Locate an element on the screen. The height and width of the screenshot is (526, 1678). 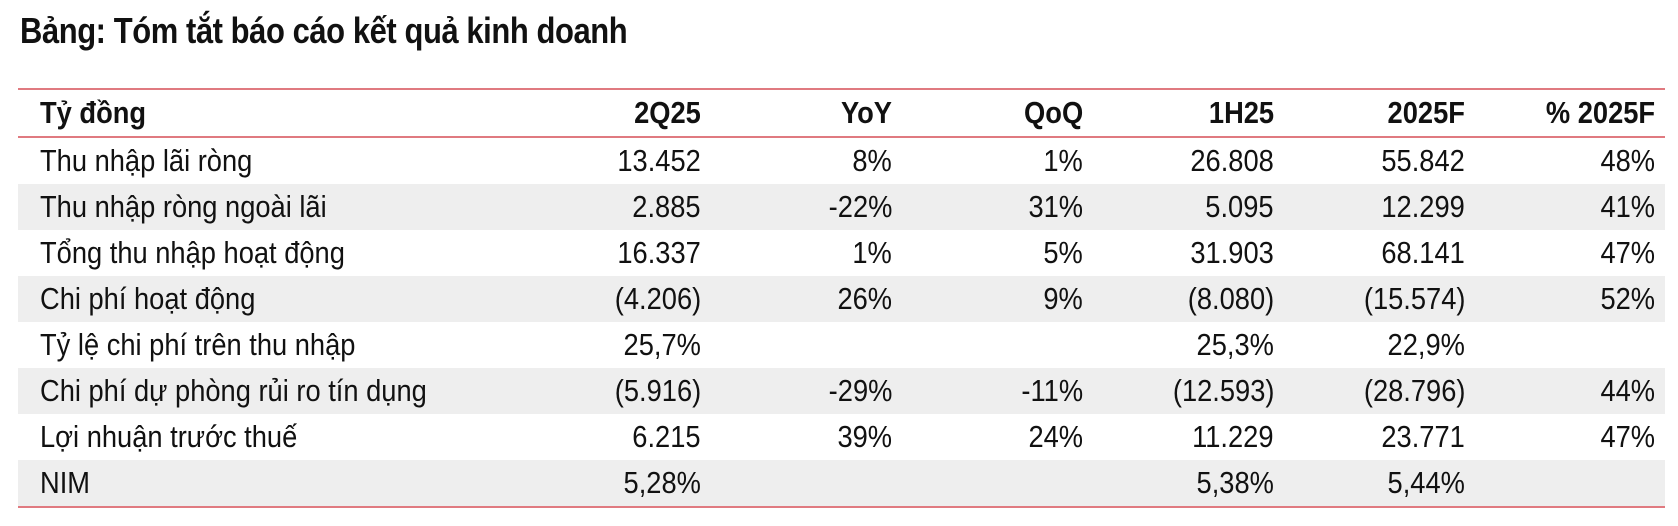
cell-2025f: 68.141 is located at coordinates (1423, 252).